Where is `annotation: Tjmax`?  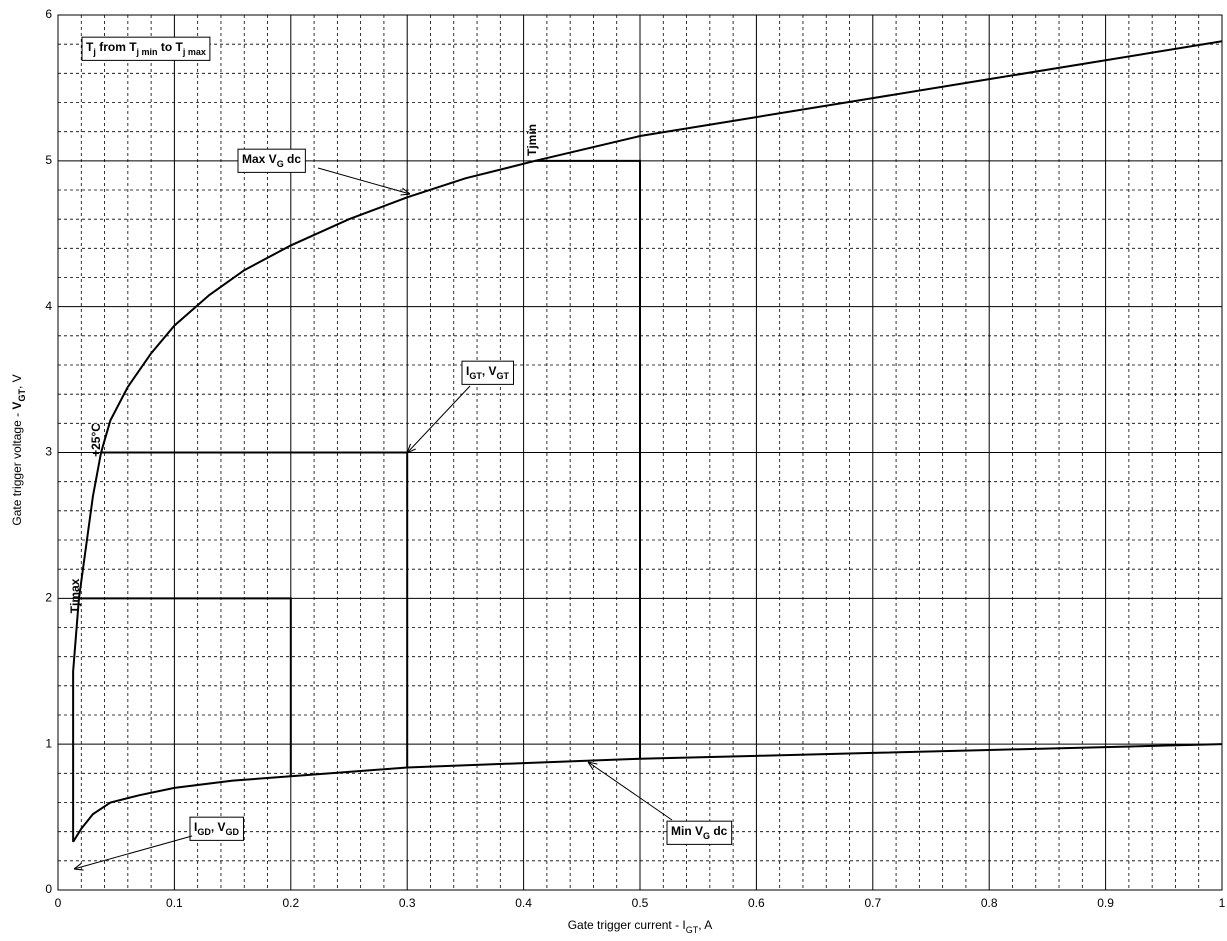 annotation: Tjmax is located at coordinates (75, 595).